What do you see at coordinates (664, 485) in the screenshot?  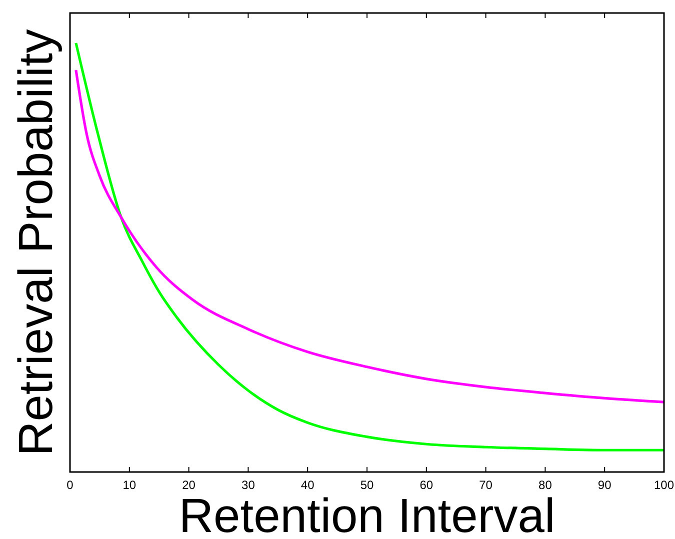 I see `x-tick-label: 100` at bounding box center [664, 485].